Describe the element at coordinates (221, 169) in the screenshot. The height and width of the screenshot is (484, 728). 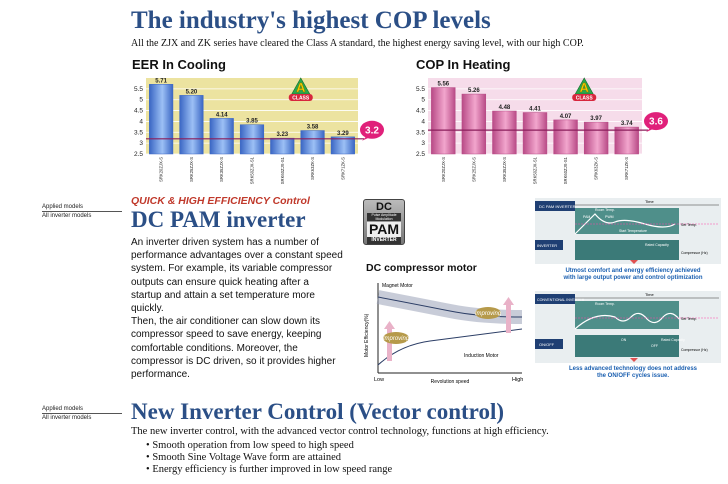
I see `chart-category-label: SRK35ZJX-S` at that location.